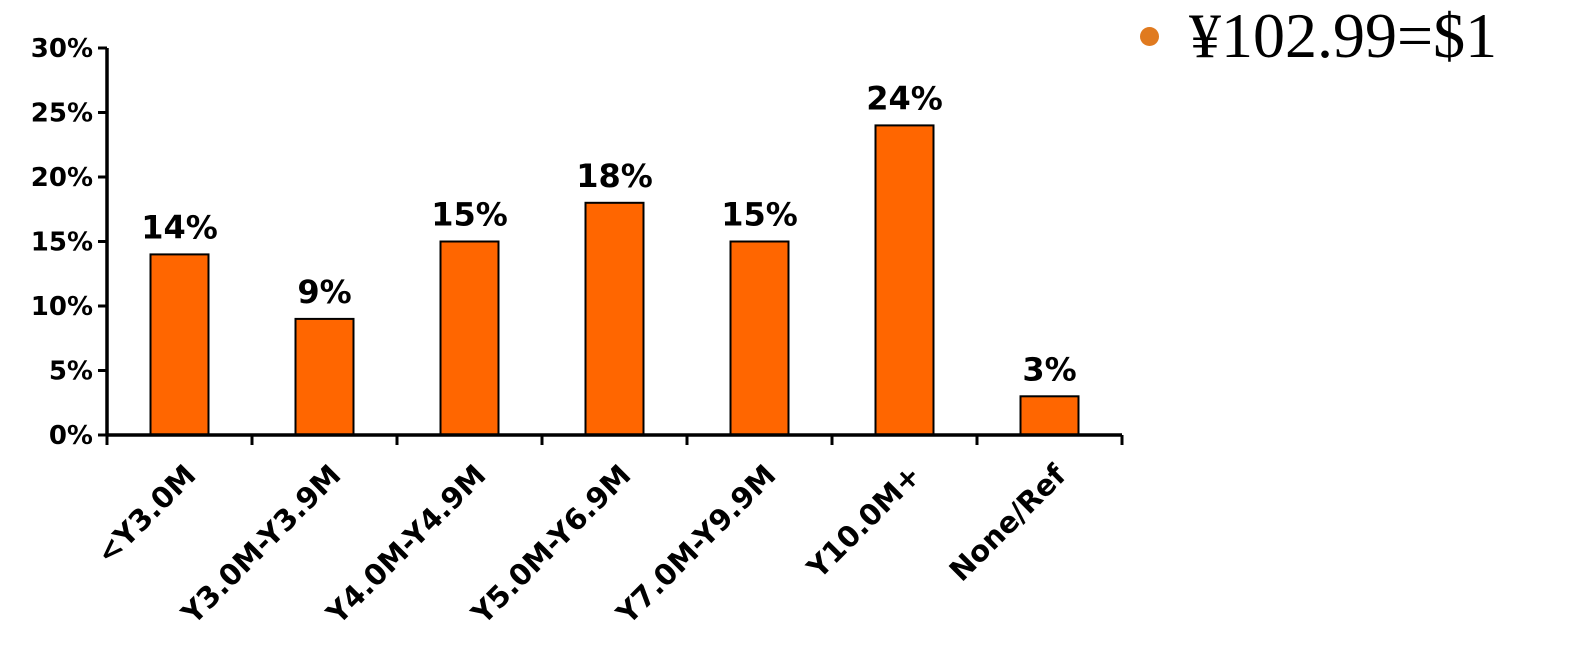  What do you see at coordinates (324, 292) in the screenshot?
I see `data-label: 9%` at bounding box center [324, 292].